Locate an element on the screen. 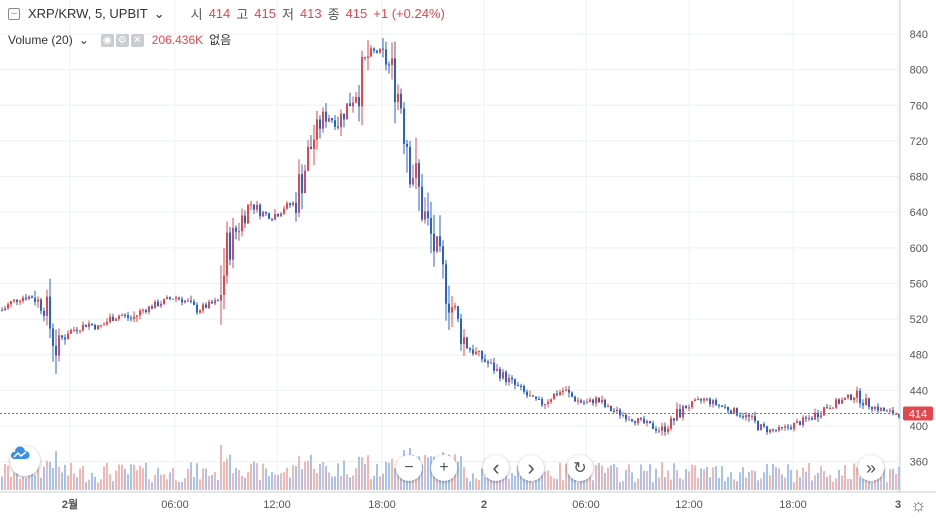 The width and height of the screenshot is (936, 521). gear-icon: ⚙ is located at coordinates (122, 40).